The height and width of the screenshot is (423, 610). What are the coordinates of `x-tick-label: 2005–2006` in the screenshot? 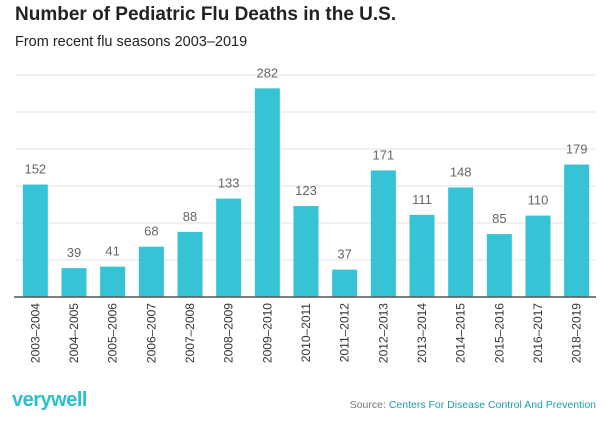 It's located at (113, 333).